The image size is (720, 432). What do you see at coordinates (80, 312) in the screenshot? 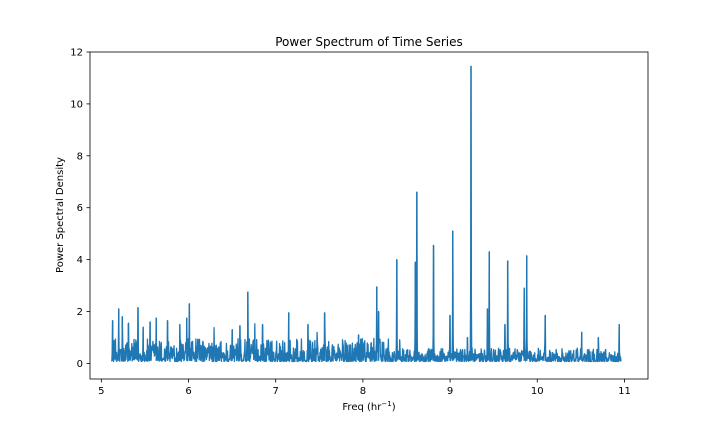
I see `y-tick-label: 2` at bounding box center [80, 312].